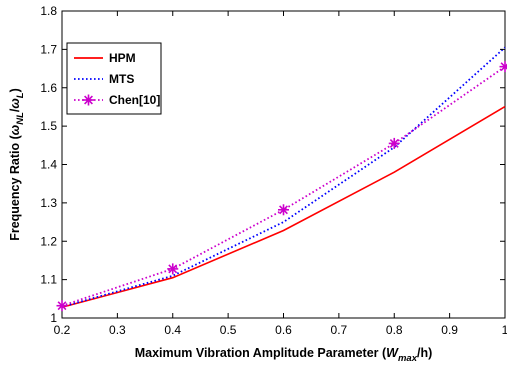  I want to click on legend-item: HPM, so click(105, 58).